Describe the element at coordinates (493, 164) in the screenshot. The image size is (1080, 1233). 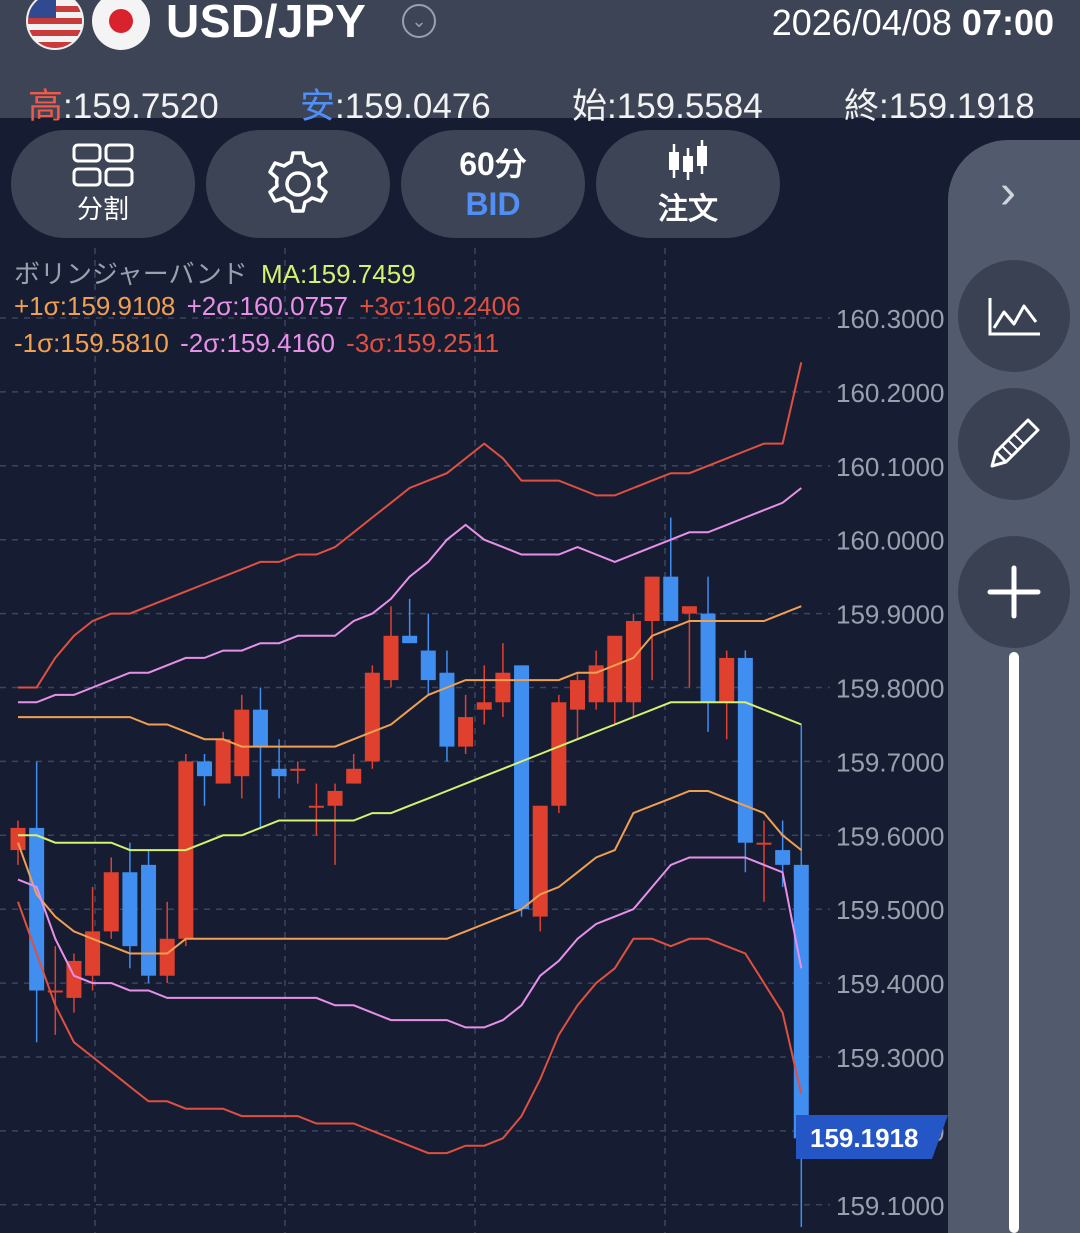
I see `timeframe-label: 60分` at that location.